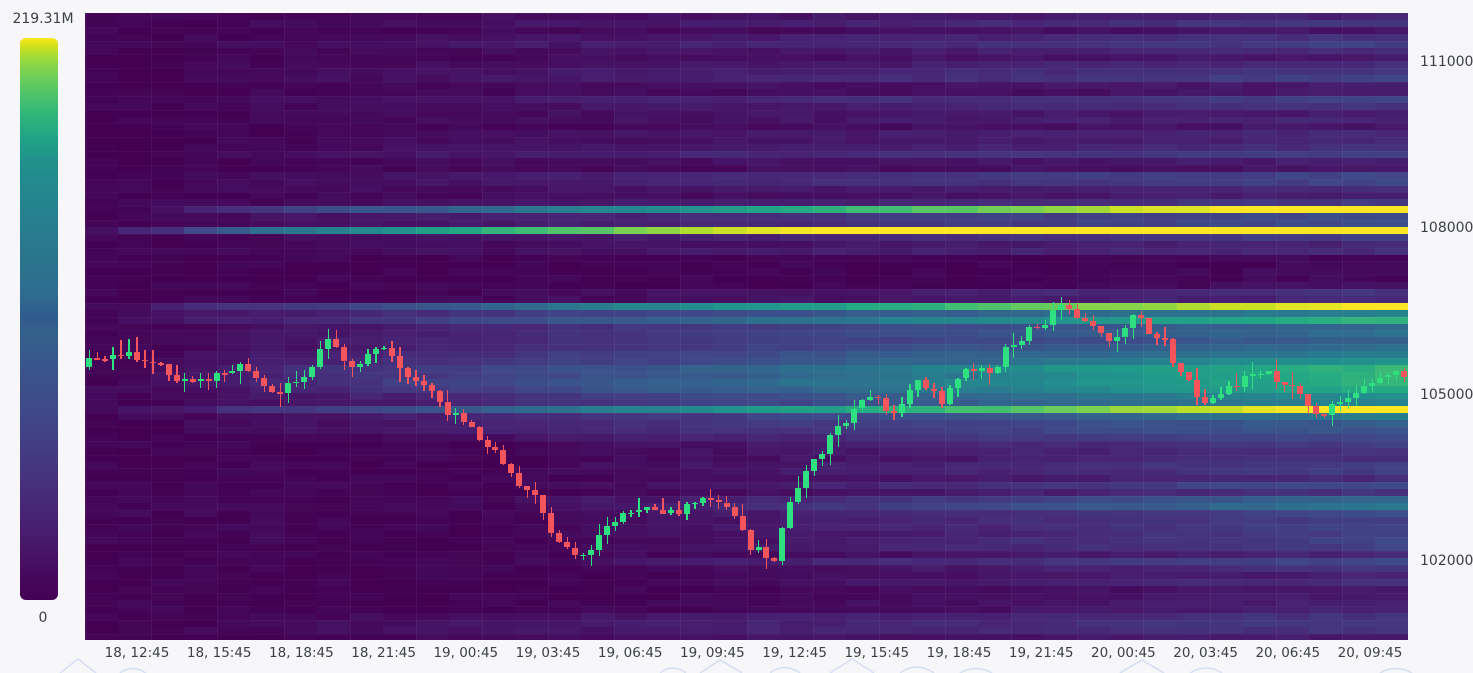  Describe the element at coordinates (466, 653) in the screenshot. I see `x-axis-tick-label: 19, 00:45` at that location.